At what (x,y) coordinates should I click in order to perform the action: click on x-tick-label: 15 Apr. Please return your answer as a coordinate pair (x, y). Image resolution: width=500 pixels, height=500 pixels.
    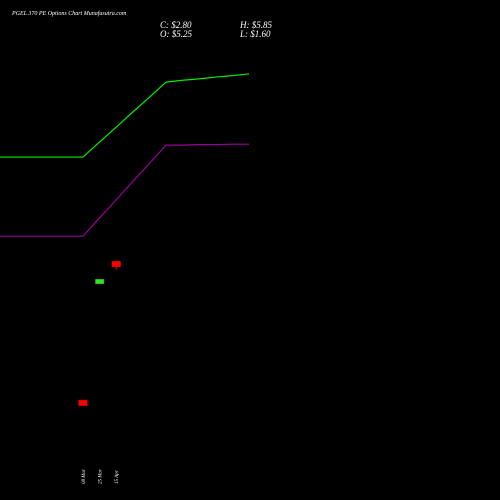
    Looking at the image, I should click on (117, 477).